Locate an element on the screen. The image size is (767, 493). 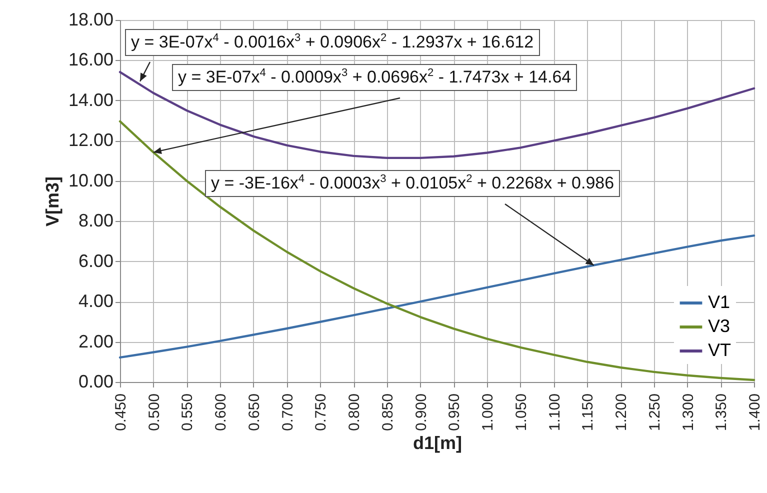
annotation: y = -3E-16x$^{4}$ - 0.0003x$^{3}$ + 0.0105x$^{2}$ + 0.2268x + 0.986 is located at coordinates (412, 183).